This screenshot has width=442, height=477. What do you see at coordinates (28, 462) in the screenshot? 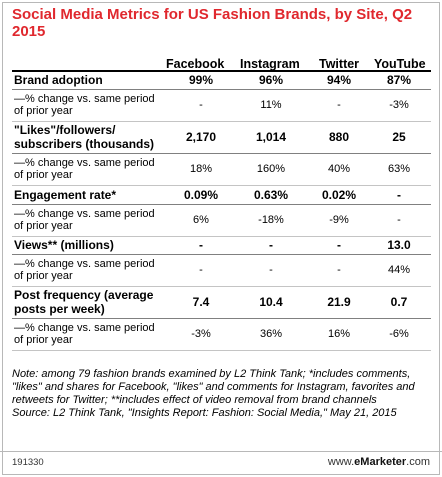
I see `chart-id: 191330` at bounding box center [28, 462].